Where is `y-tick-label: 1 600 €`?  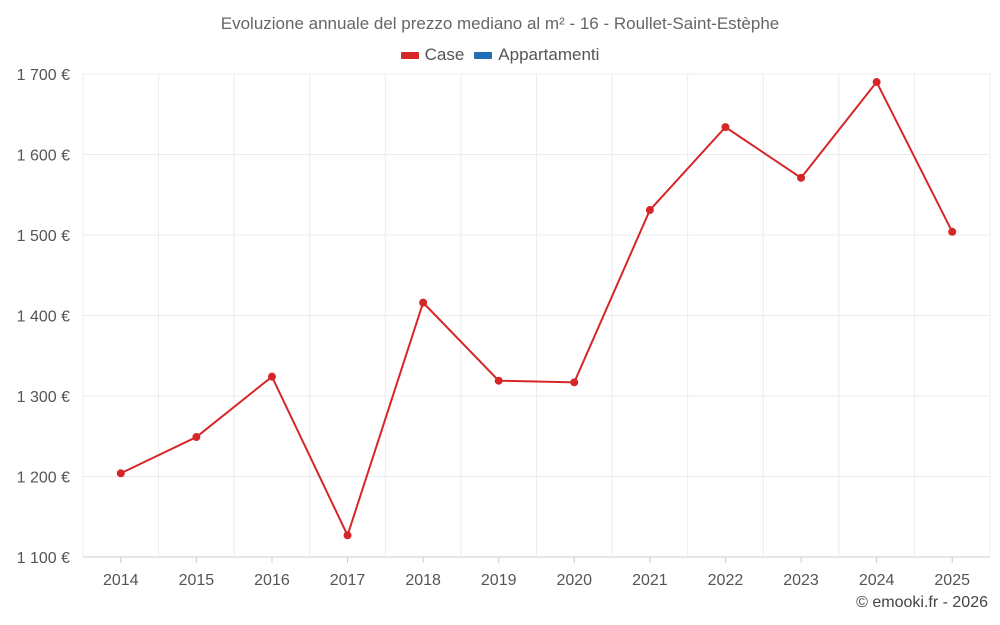
y-tick-label: 1 600 € is located at coordinates (43, 156).